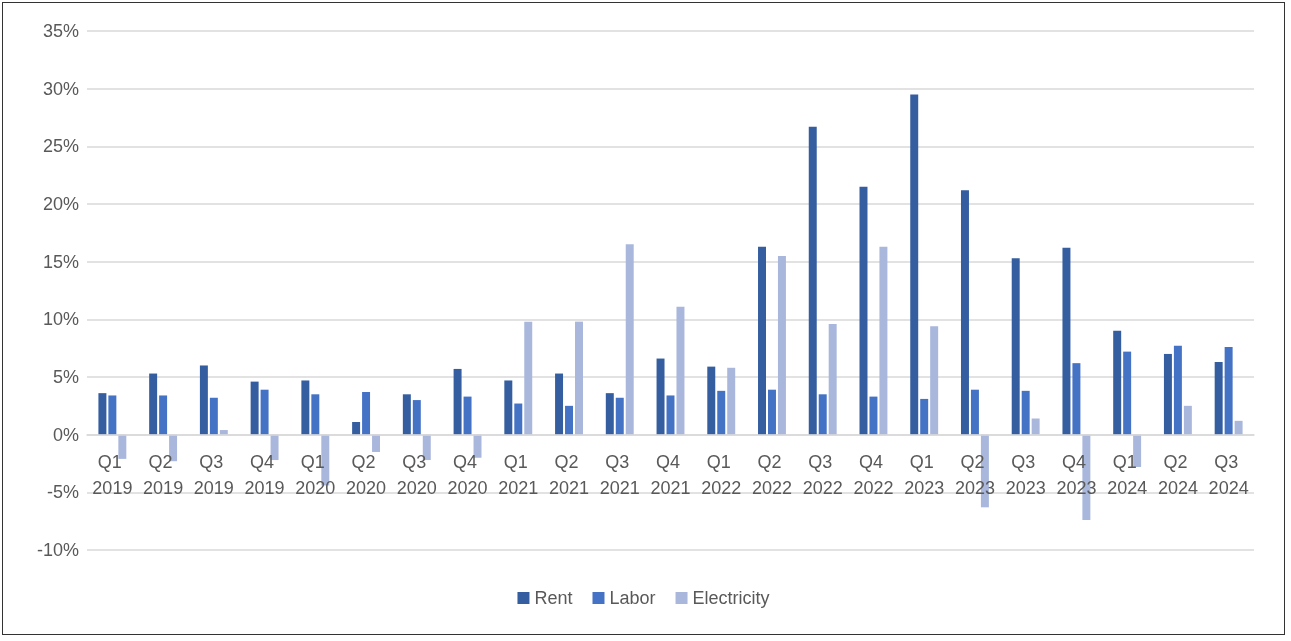 This screenshot has height=641, width=1291. I want to click on y-tick-label: -5%, so click(62, 492).